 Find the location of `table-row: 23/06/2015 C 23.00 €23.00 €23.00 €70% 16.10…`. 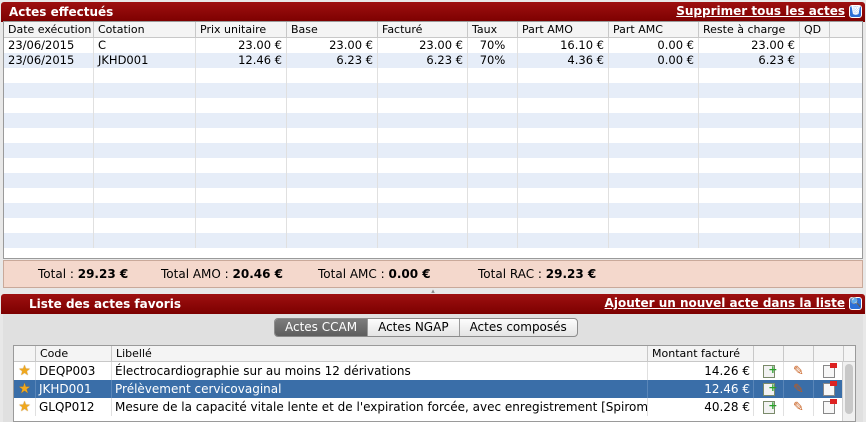

table-row: 23/06/2015 C 23.00 €23.00 €23.00 €70% 16.10… is located at coordinates (433, 45).